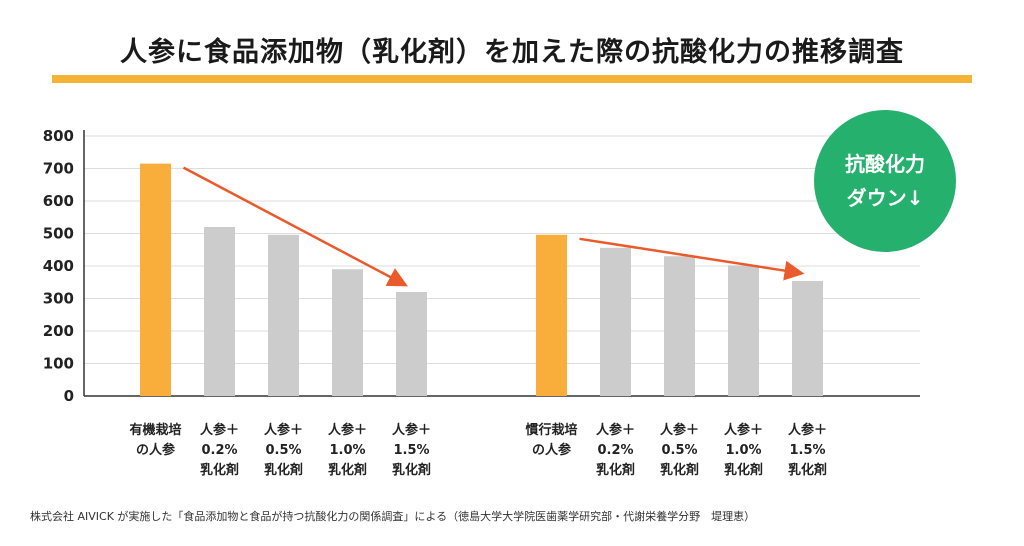 This screenshot has height=546, width=1024. Describe the element at coordinates (58, 364) in the screenshot. I see `y-tick-label: 100` at that location.